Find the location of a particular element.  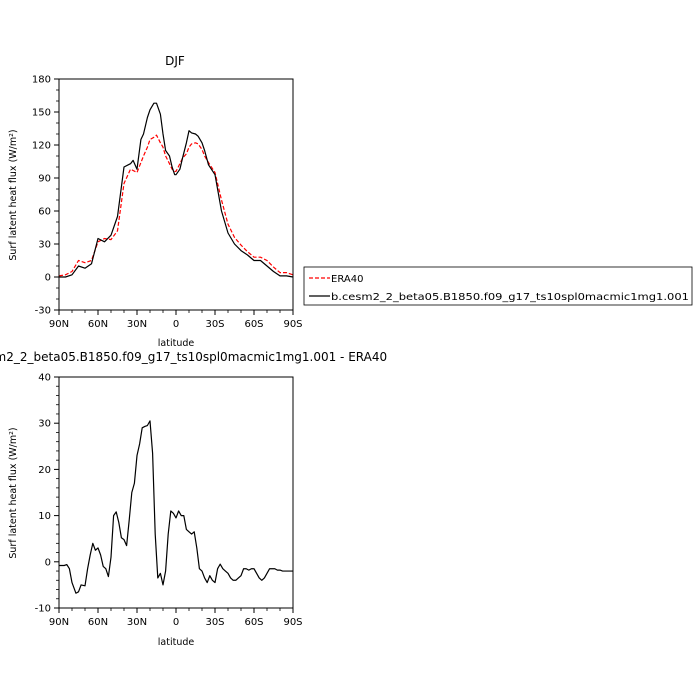

top-y-tick-label: 30 is located at coordinates (44, 245).